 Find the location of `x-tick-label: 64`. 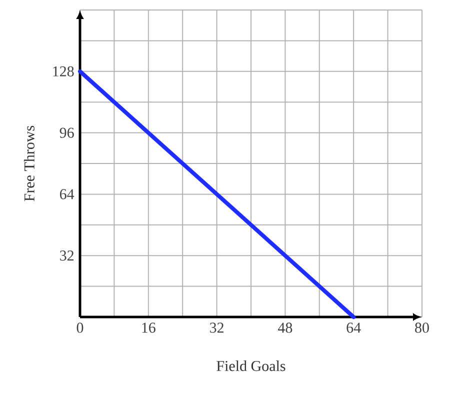

x-tick-label: 64 is located at coordinates (353, 327).